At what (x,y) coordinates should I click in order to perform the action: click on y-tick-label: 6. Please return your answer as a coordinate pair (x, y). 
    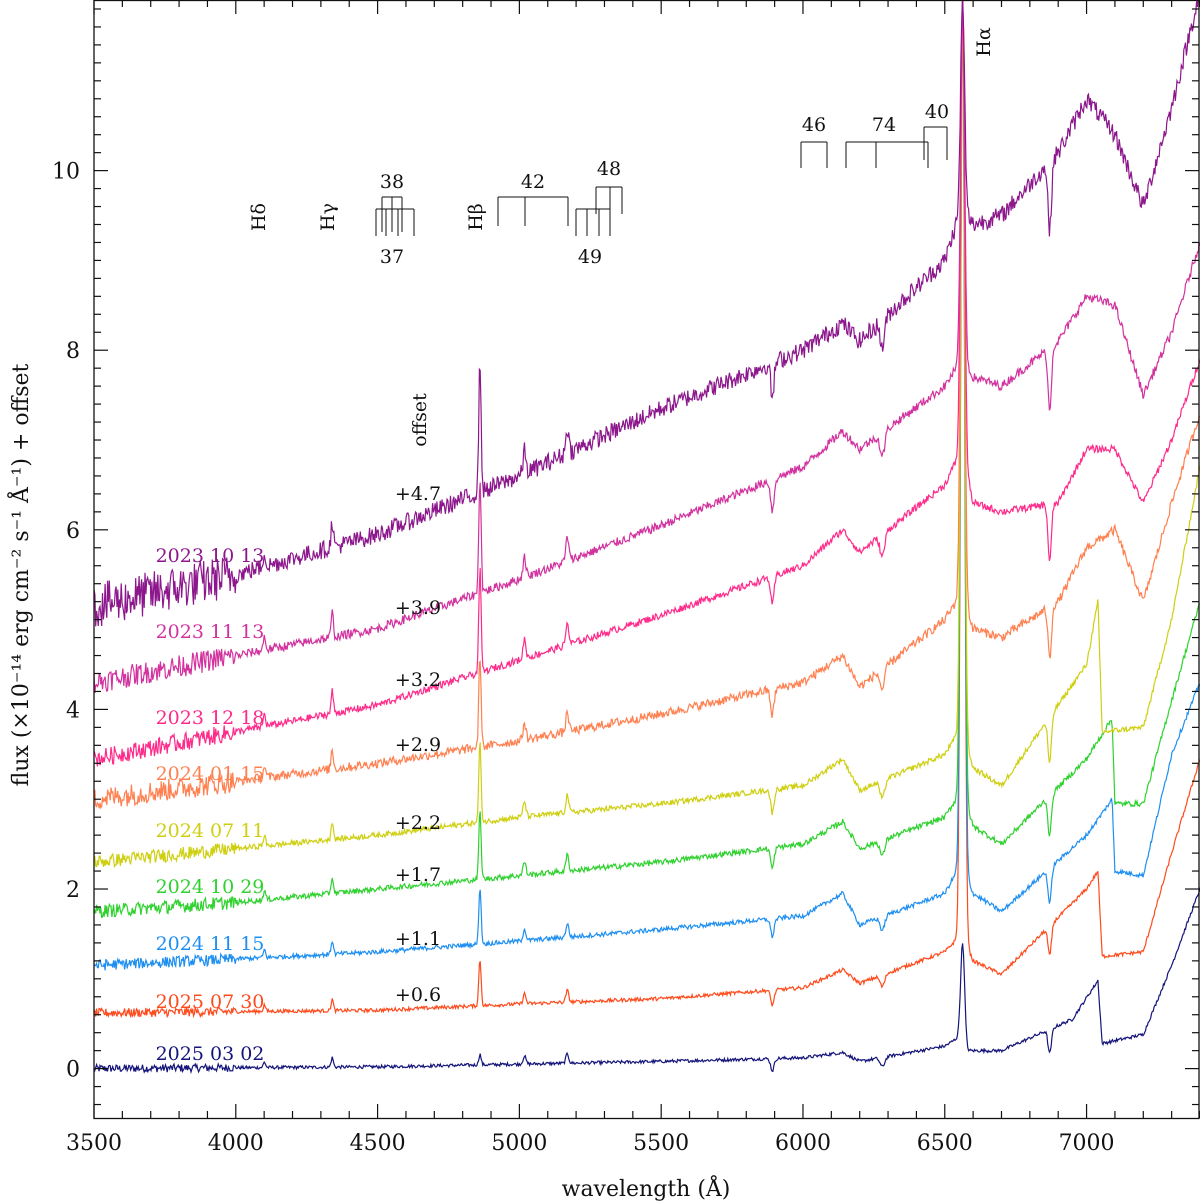
    Looking at the image, I should click on (73, 531).